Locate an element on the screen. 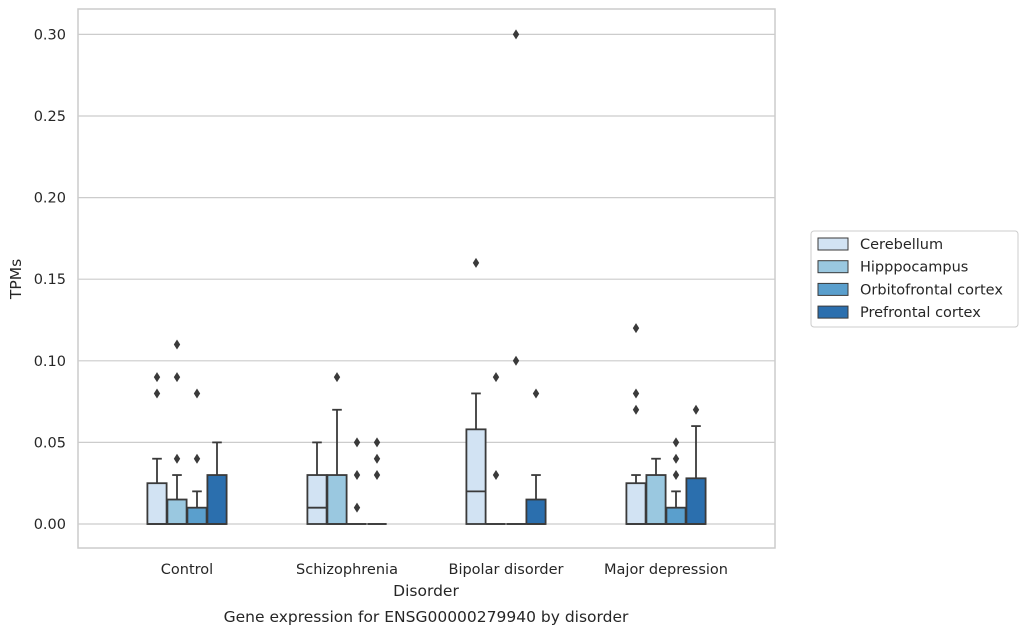 This screenshot has height=634, width=1028. y-tick-labels: 0.00 0.05 0.10 0.15 0.20 0.25 0.30 is located at coordinates (50, 280).